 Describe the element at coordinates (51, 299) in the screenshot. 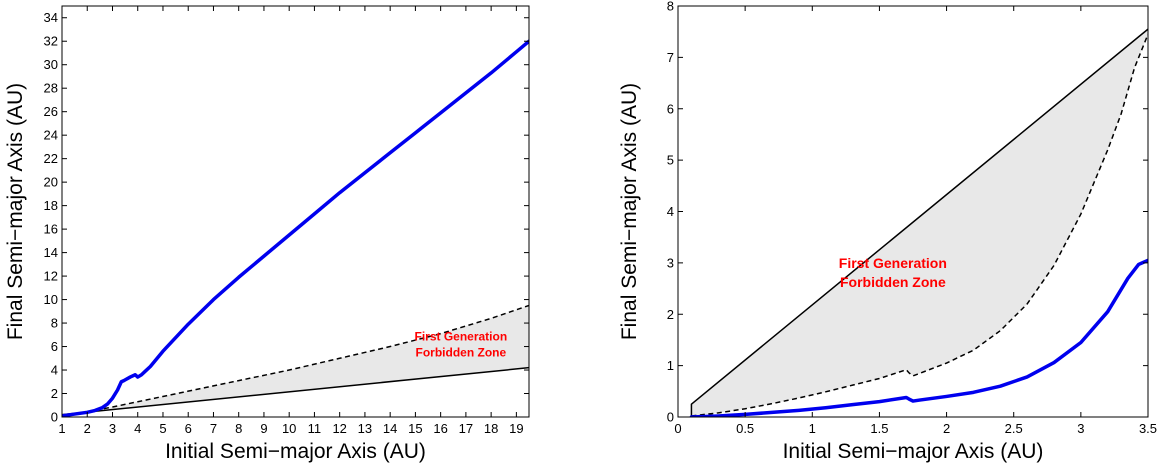

I see `y-tick-label: 10` at that location.